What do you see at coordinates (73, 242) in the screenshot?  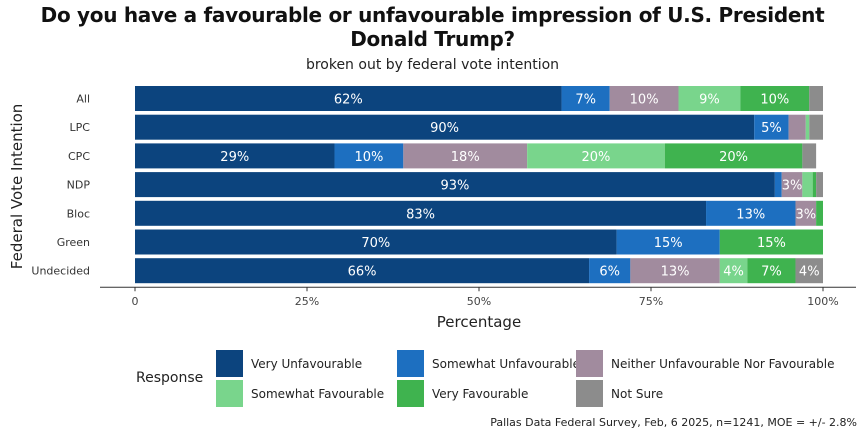 I see `category-label: Green` at bounding box center [73, 242].